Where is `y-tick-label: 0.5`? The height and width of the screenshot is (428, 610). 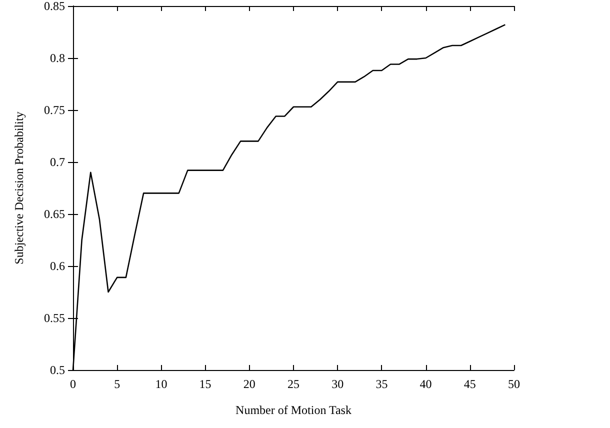 y-tick-label: 0.5 is located at coordinates (57, 370).